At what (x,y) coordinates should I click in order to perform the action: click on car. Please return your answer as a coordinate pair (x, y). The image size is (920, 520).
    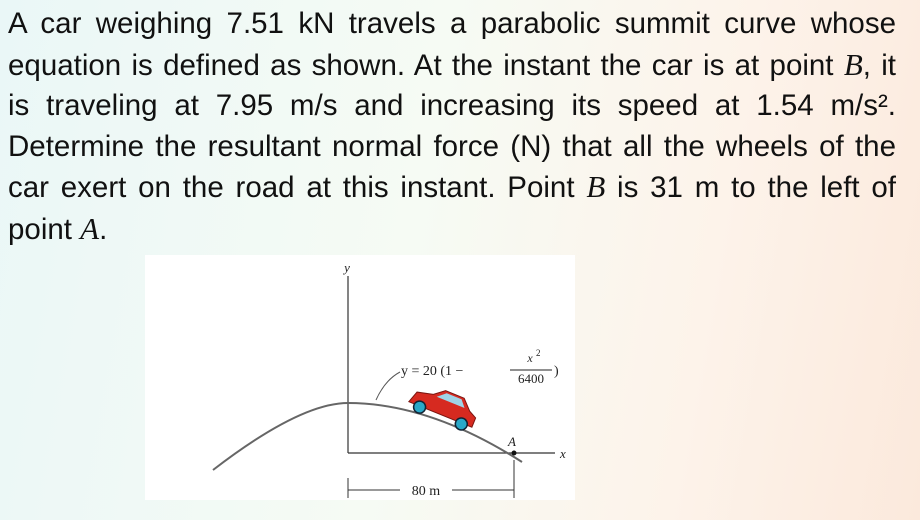
    Looking at the image, I should click on (442, 410).